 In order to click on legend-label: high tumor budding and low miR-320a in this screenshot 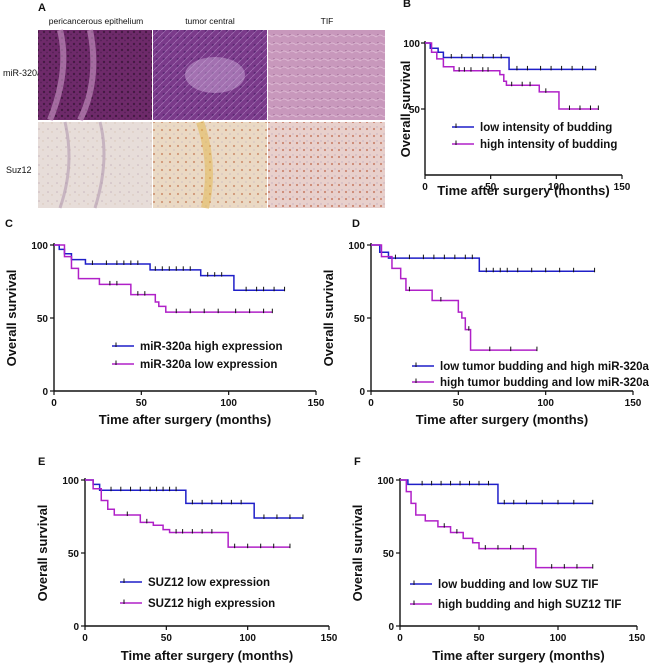, I will do `click(545, 383)`.